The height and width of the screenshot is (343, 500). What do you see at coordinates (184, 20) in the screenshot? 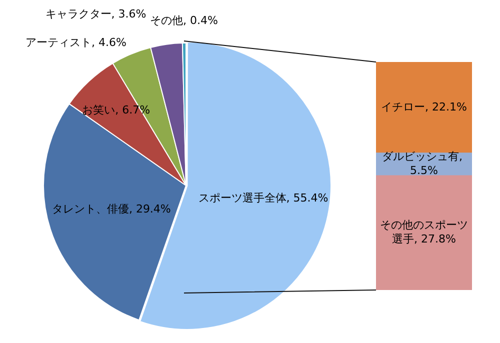
I see `slice-label: その他, 0.4%` at bounding box center [184, 20].